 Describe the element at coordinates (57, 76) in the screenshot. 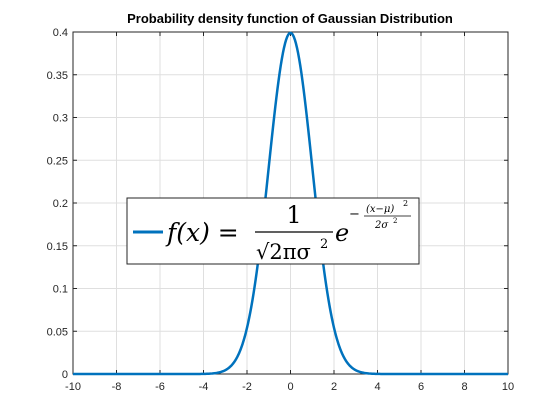

I see `y-tick-label: 0.35` at that location.